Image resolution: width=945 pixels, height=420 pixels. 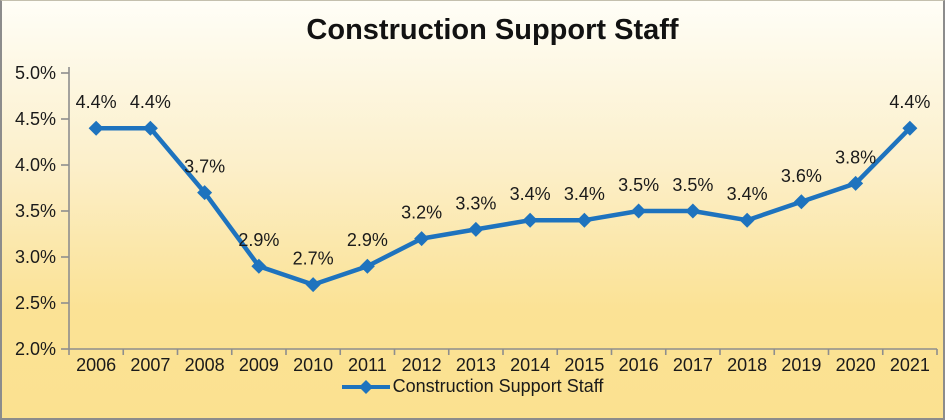 I want to click on x-axis-tick-label: 2011, so click(x=367, y=365).